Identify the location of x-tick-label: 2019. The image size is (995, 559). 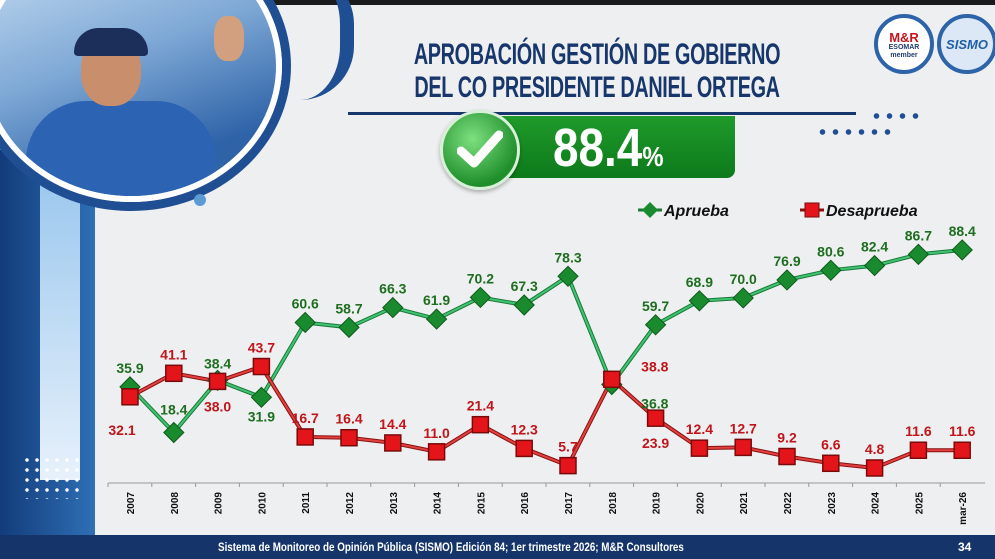
(657, 503).